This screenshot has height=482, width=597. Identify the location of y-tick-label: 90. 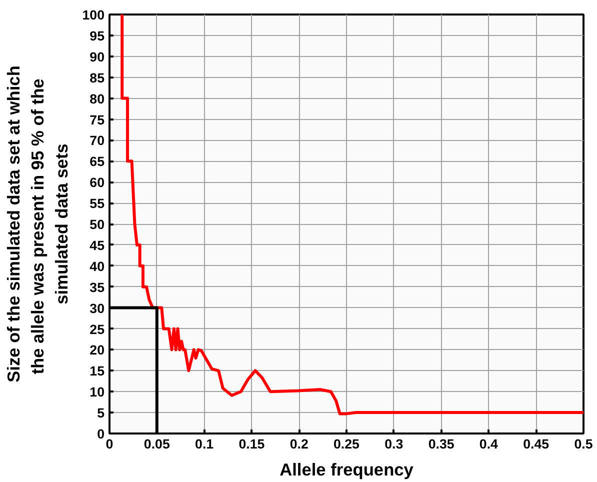
(97, 56).